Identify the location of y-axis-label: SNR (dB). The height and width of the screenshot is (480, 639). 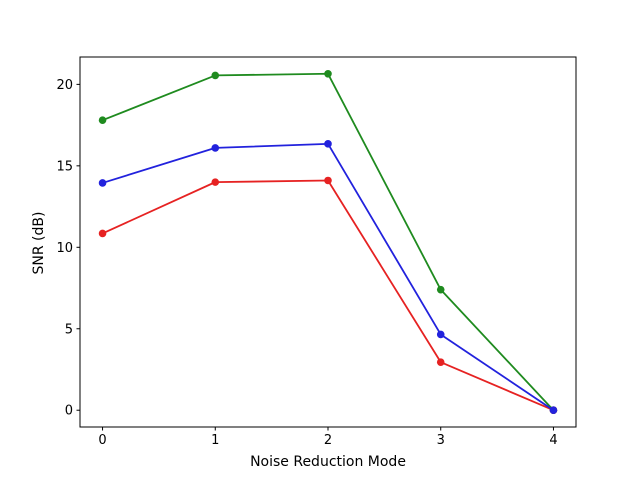
(39, 243).